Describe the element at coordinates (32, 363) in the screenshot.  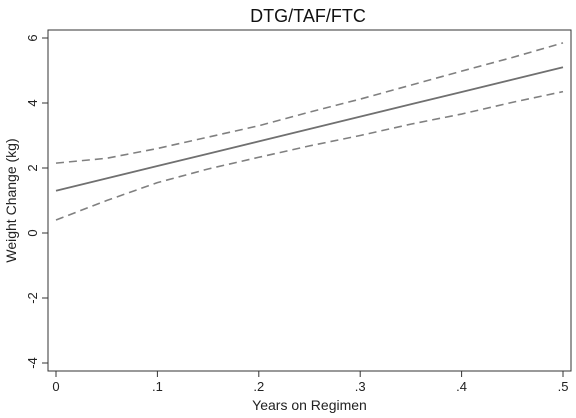
I see `y-tick-label: -4` at that location.